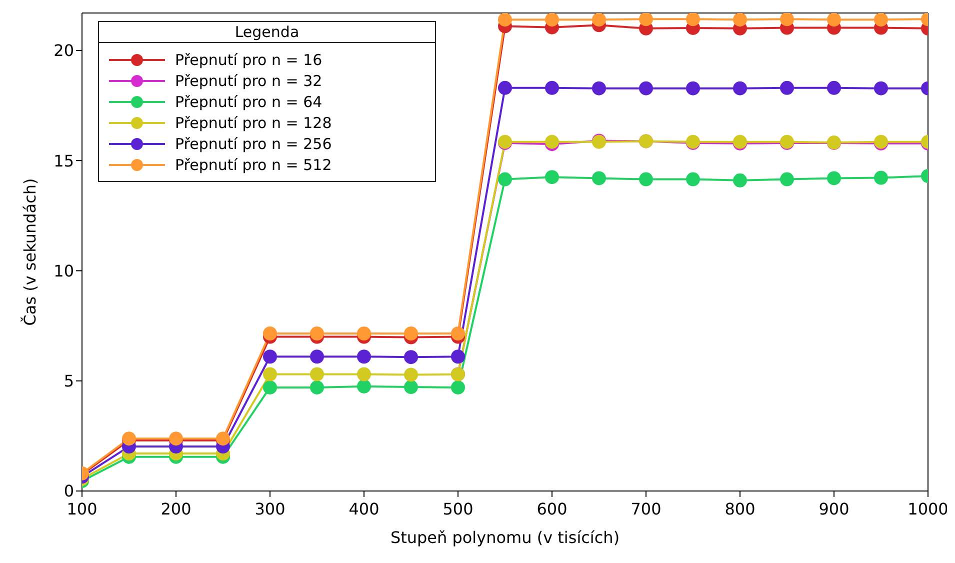 Image resolution: width=955 pixels, height=563 pixels. What do you see at coordinates (458, 508) in the screenshot?
I see `x-tick-label: 500` at bounding box center [458, 508].